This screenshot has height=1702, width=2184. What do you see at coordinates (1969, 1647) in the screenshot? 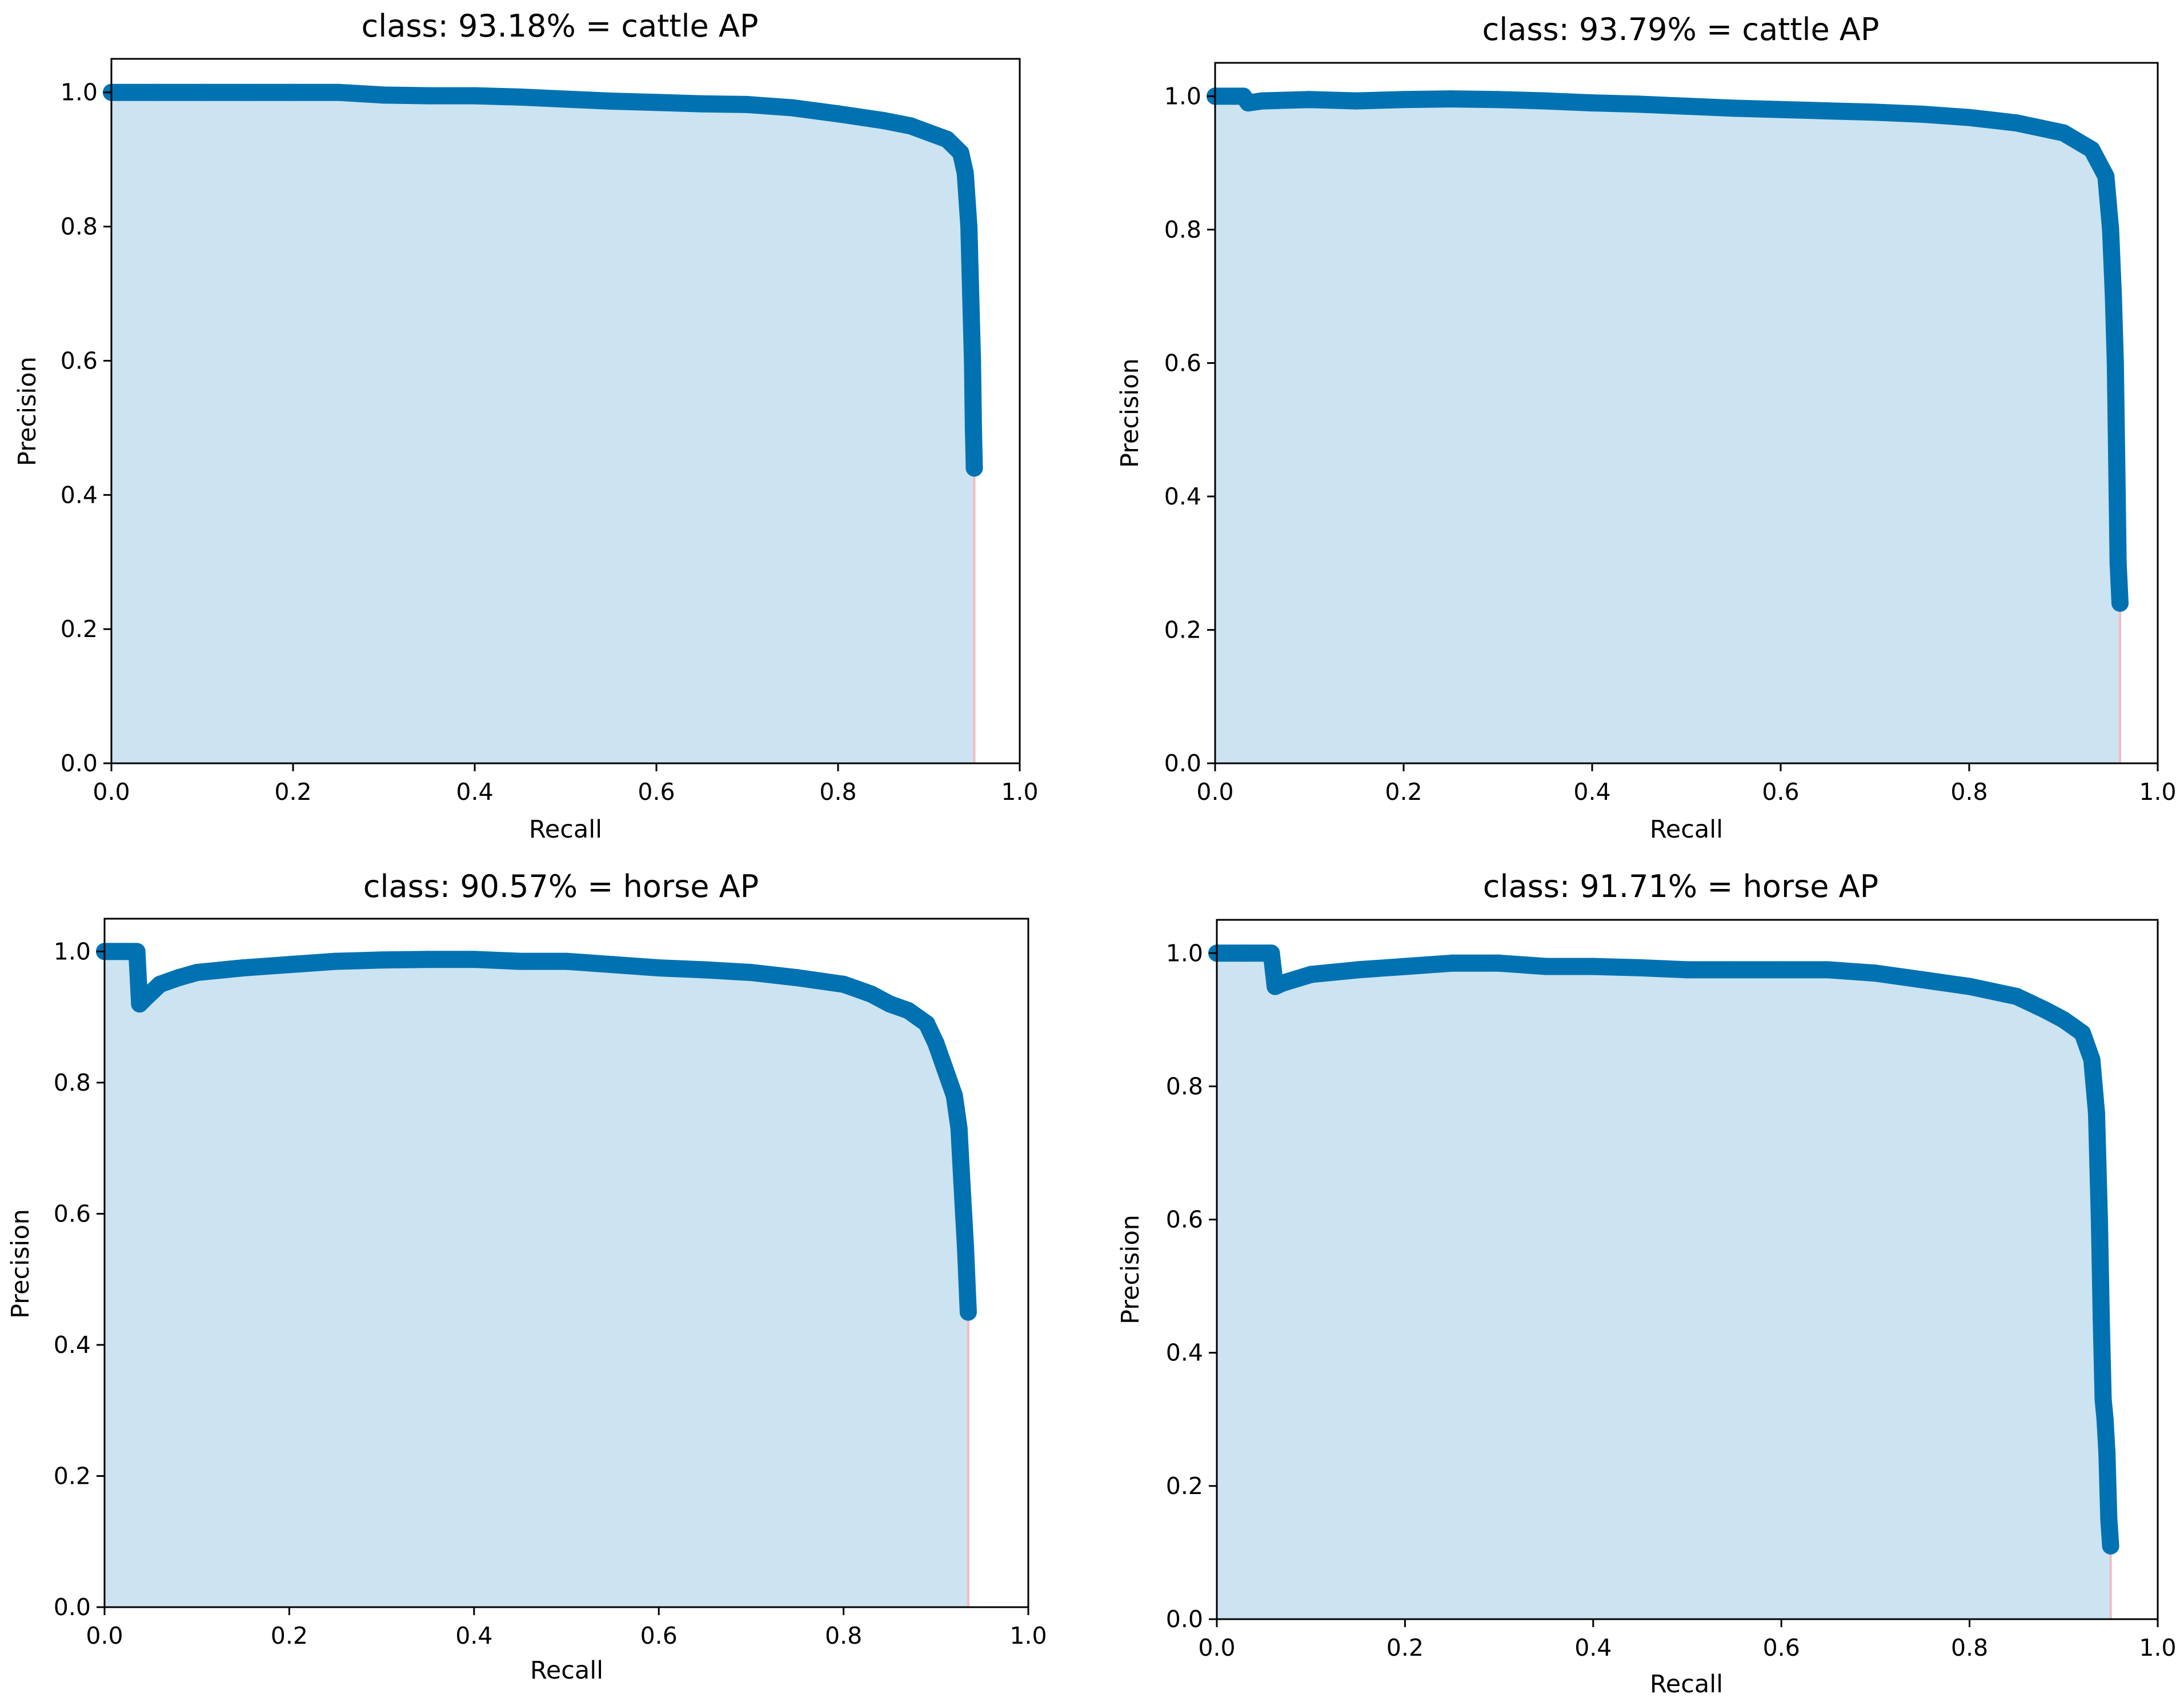
I see `subplot-4-x-tick-label: 0.8` at bounding box center [1969, 1647].